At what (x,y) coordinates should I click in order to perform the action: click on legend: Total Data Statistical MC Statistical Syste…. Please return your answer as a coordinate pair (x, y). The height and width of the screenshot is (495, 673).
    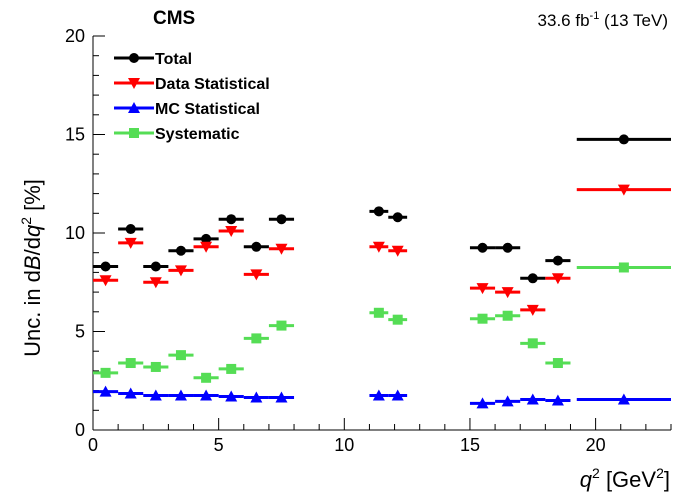
    Looking at the image, I should click on (192, 97).